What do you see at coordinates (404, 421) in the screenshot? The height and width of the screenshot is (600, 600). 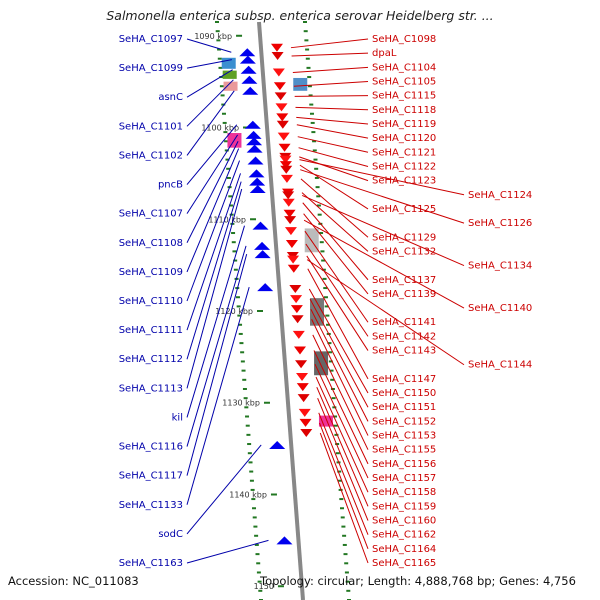 I see `gene-label: SeHA_C1152` at bounding box center [404, 421].